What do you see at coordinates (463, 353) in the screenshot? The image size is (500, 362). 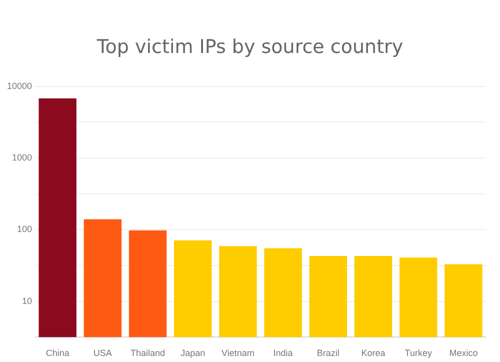 I see `x-tick-label: Mexico` at bounding box center [463, 353].